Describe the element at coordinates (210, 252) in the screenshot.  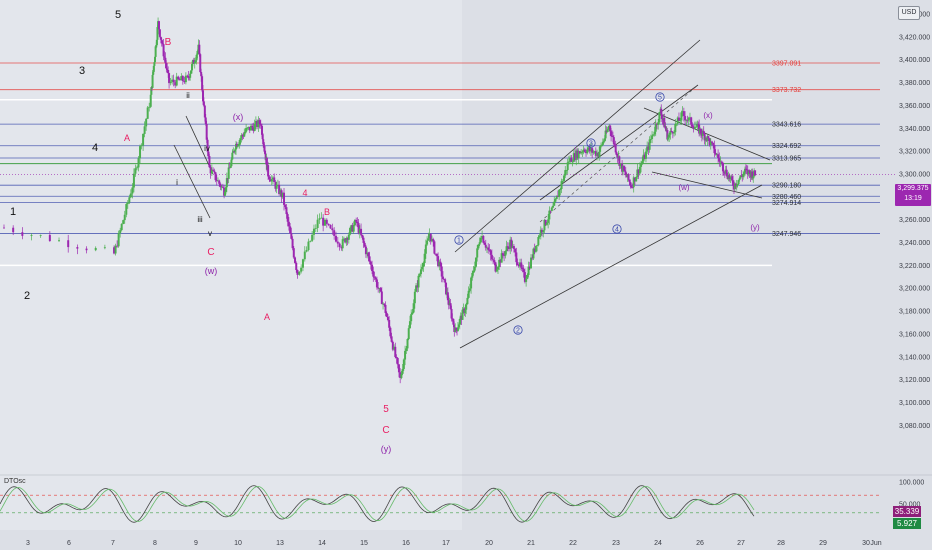
I see `wave-label: C` at that location.